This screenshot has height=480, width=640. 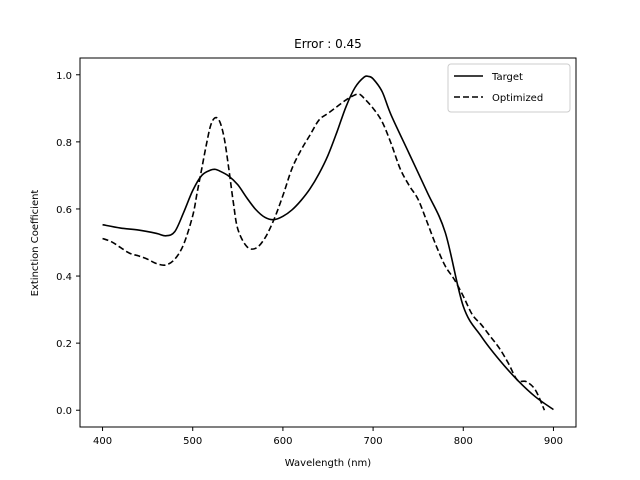 What do you see at coordinates (64, 344) in the screenshot?
I see `y-tick-label: 0.2` at bounding box center [64, 344].